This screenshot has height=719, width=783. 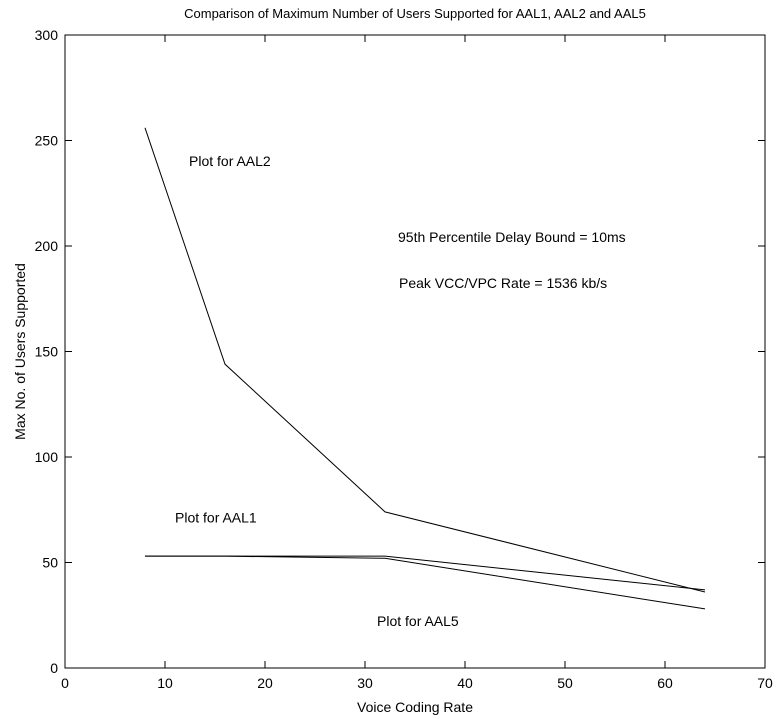 I want to click on annotation-label: Plot for AAL2, so click(x=230, y=161).